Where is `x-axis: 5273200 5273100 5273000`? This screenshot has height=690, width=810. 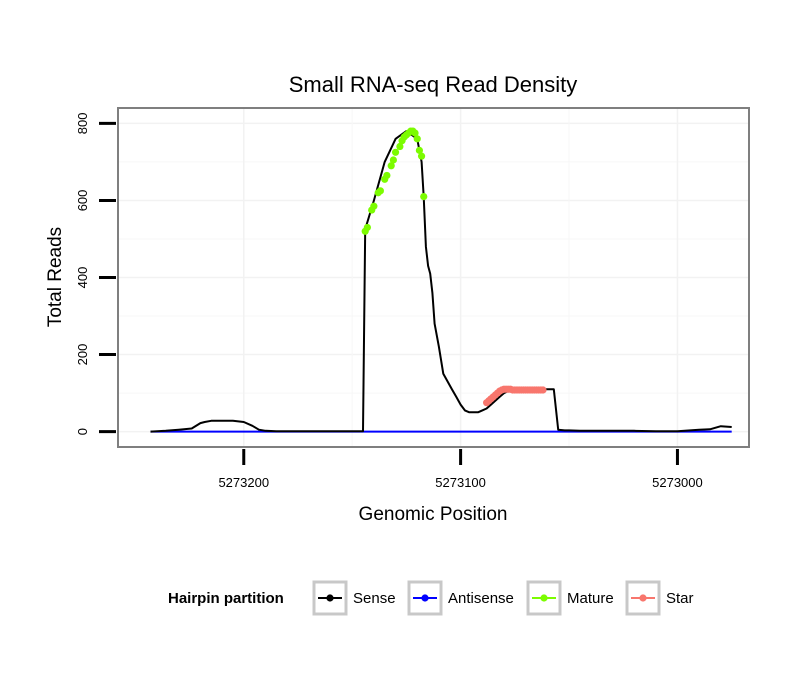 x-axis: 5273200 5273100 5273000 is located at coordinates (460, 469).